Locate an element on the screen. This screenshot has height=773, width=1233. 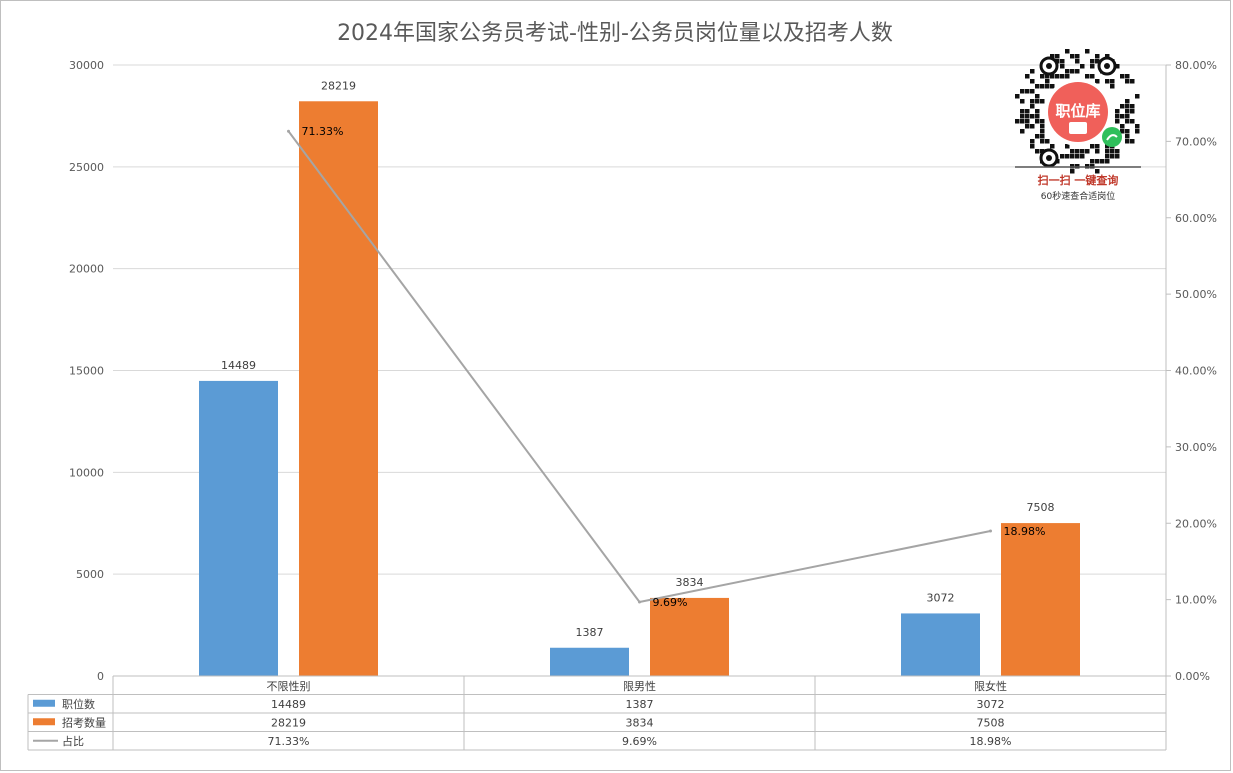
qr-code-icon is located at coordinates (1077, 111).